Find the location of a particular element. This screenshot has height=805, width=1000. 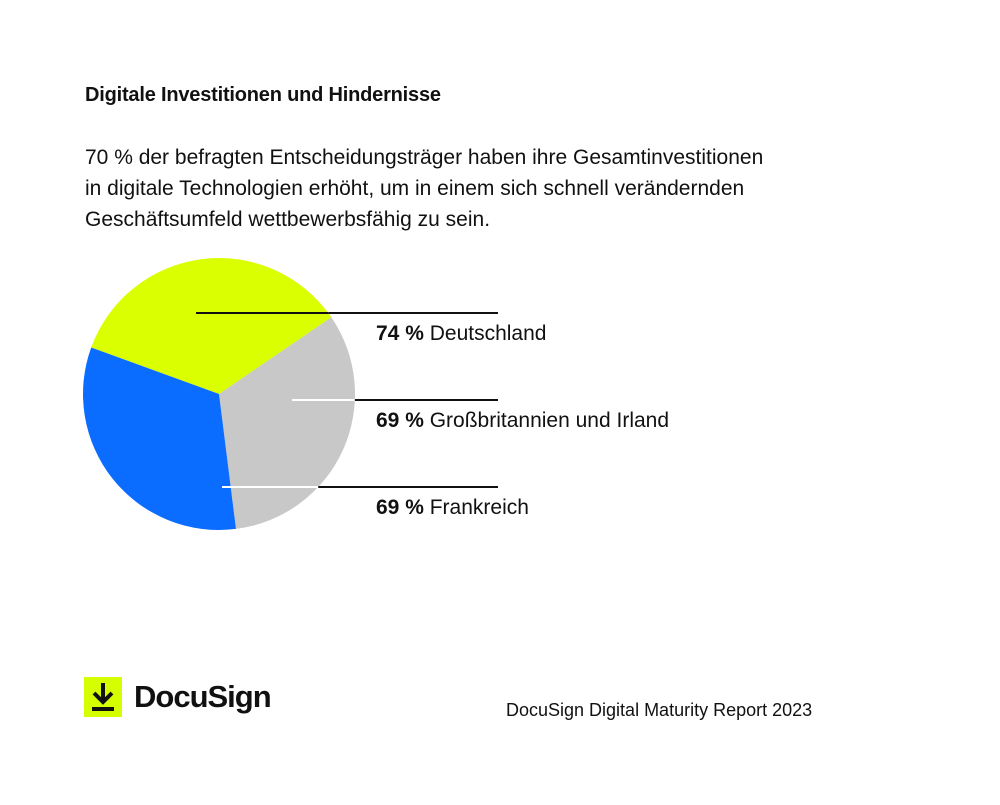

label-name: Großbritannien und Irland is located at coordinates (549, 420).